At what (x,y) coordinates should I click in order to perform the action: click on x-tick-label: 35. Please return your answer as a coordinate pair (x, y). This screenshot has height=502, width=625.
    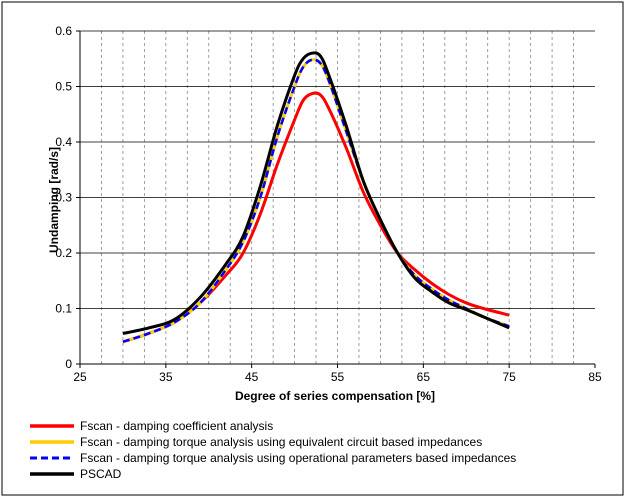
    Looking at the image, I should click on (166, 377).